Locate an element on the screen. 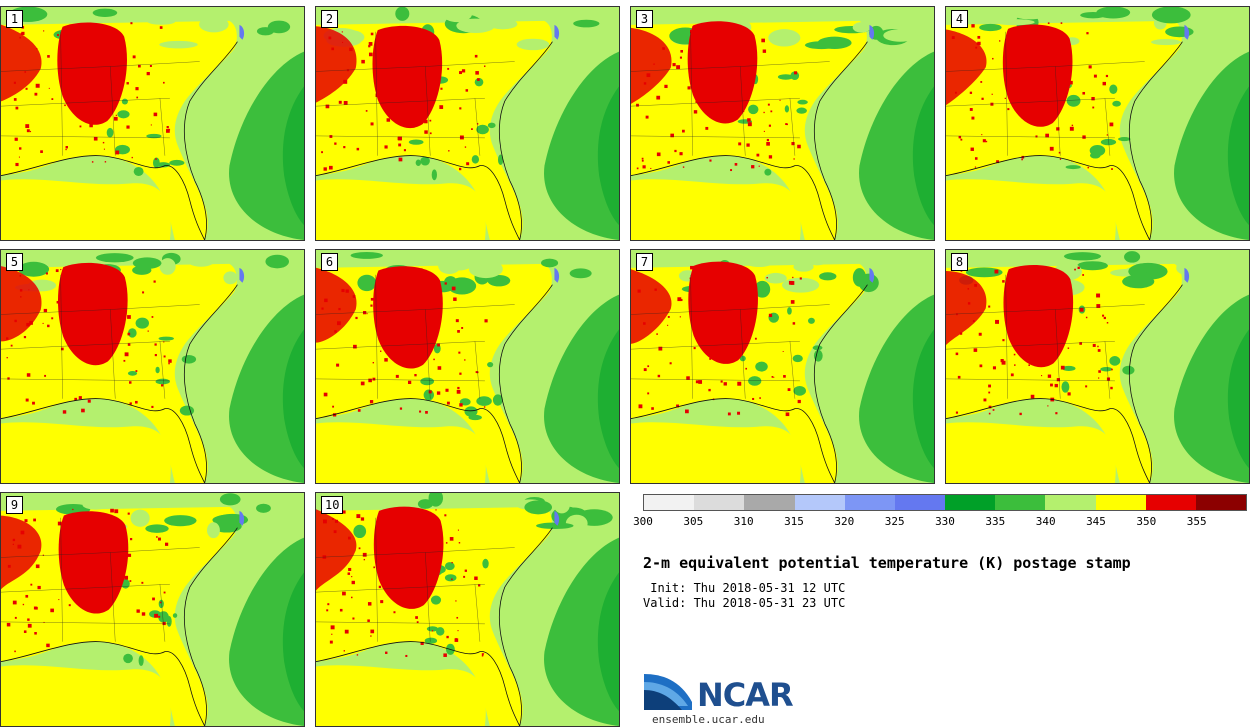 This screenshot has height=728, width=1260. colorbar-tick-label: 340 is located at coordinates (1045, 521).